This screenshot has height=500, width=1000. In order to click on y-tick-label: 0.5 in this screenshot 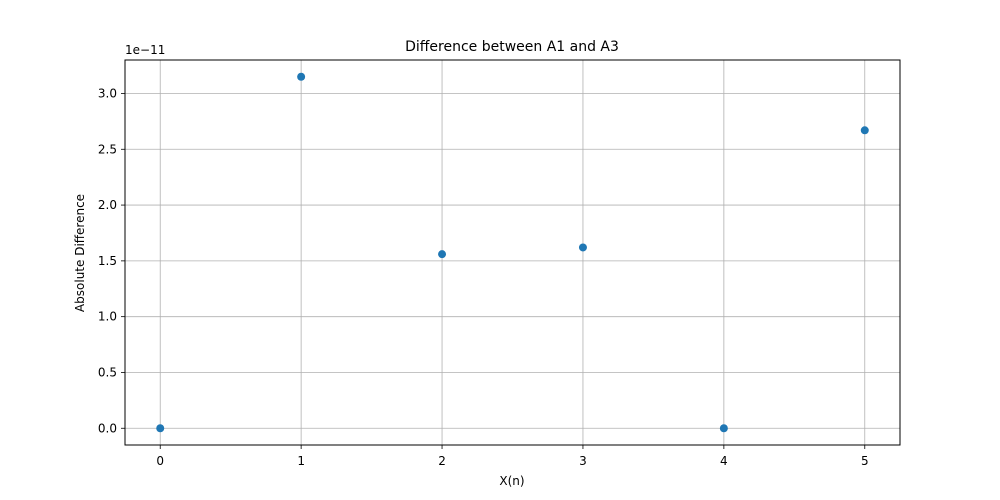, I will do `click(107, 372)`.